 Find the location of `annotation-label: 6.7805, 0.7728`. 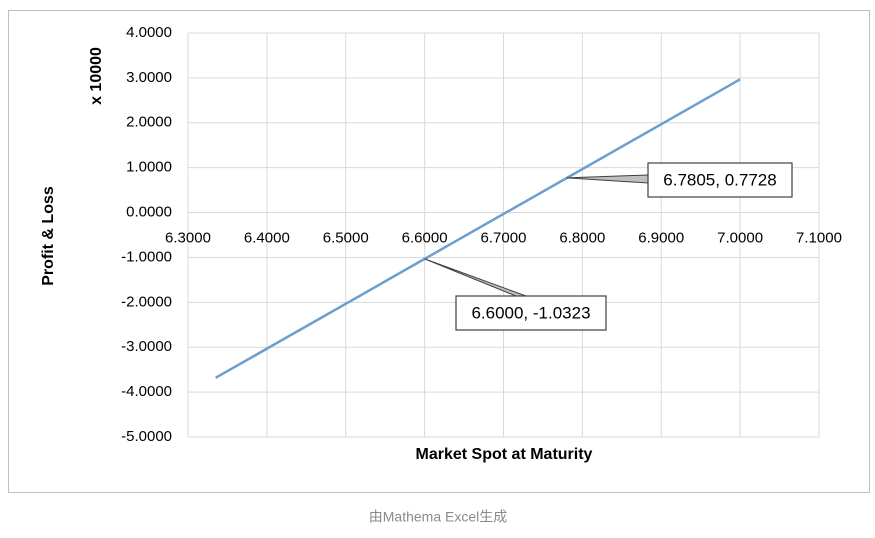

annotation-label: 6.7805, 0.7728 is located at coordinates (719, 179).